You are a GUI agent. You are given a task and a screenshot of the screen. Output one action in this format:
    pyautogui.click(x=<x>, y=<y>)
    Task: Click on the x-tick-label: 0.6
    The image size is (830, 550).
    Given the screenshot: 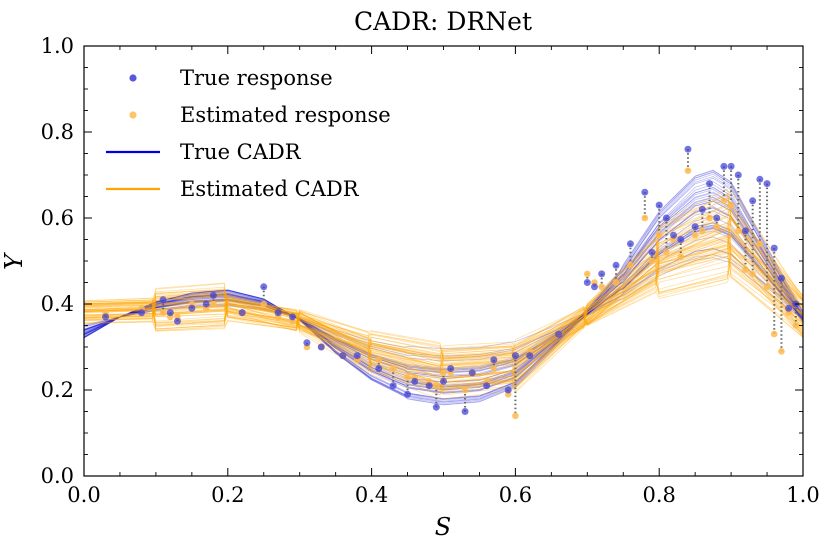 What is the action you would take?
    pyautogui.click(x=515, y=495)
    